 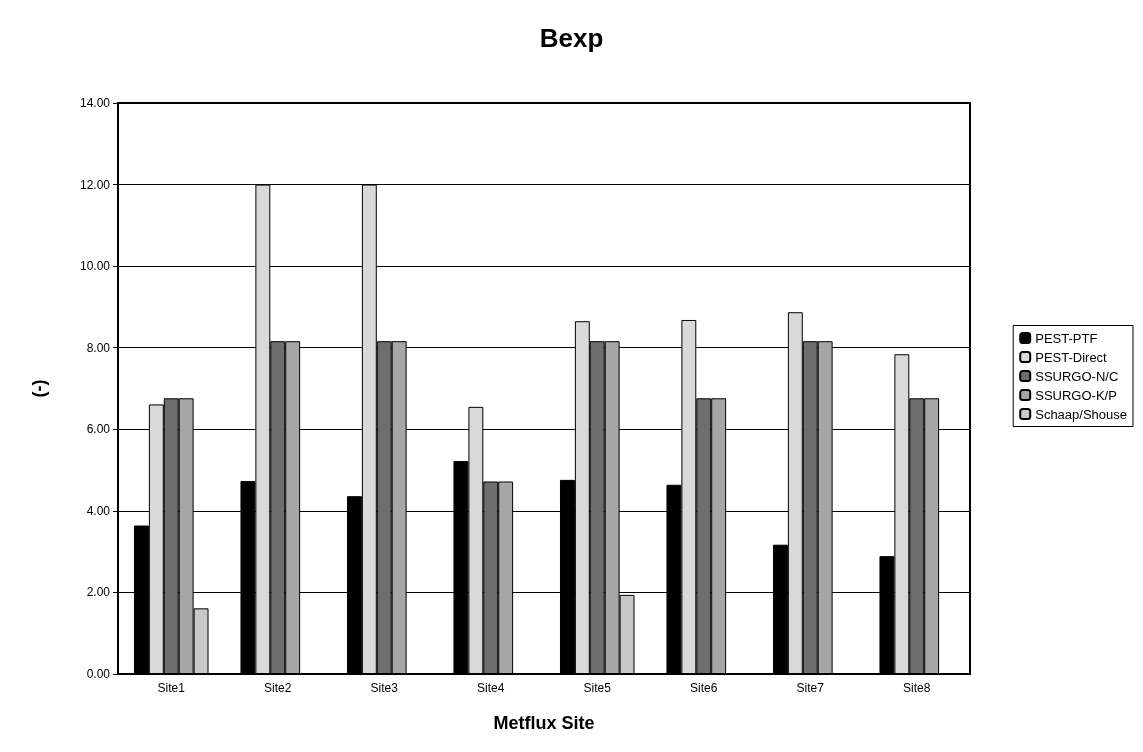 I want to click on legend-label: PEST-PTF, so click(x=1066, y=338).